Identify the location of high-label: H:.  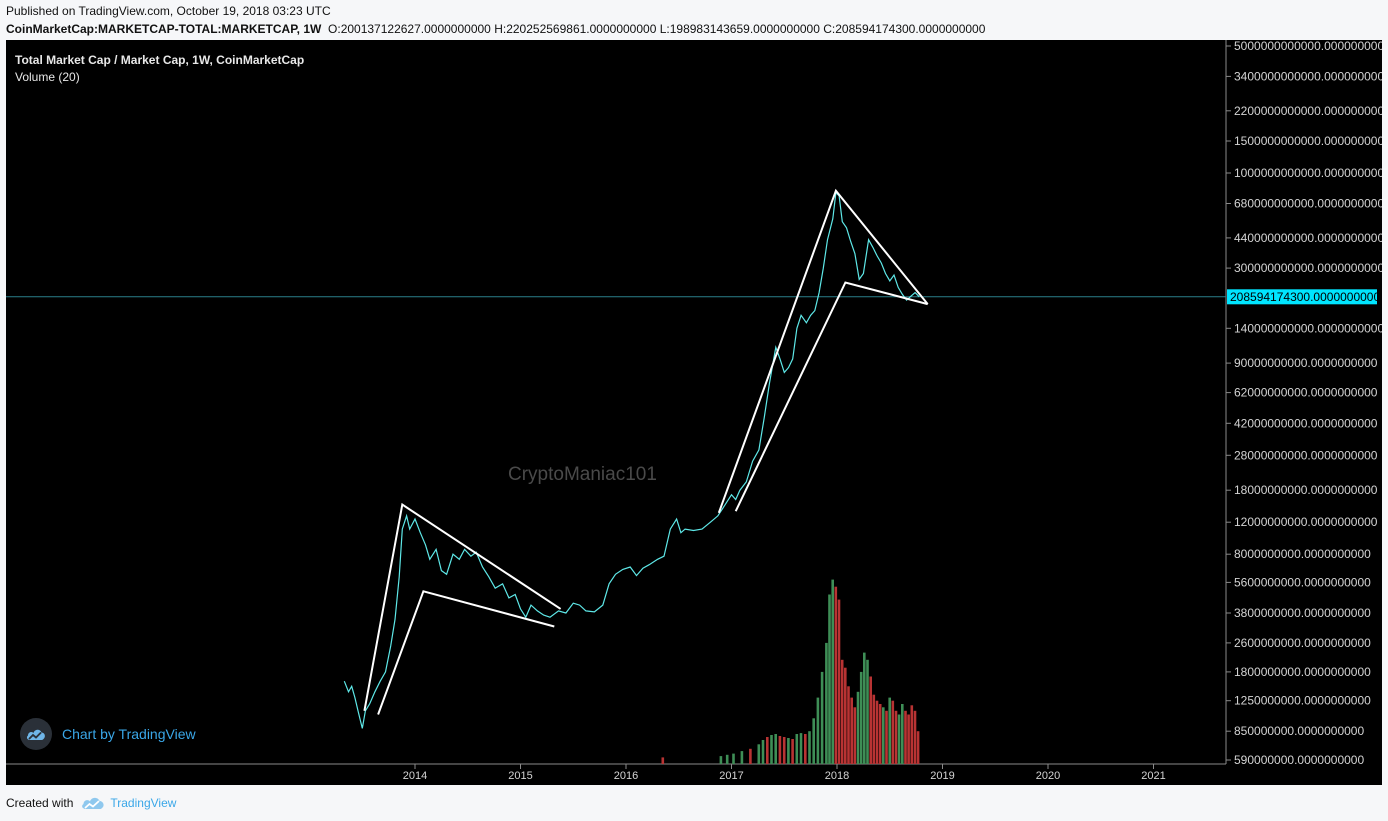
(500, 29).